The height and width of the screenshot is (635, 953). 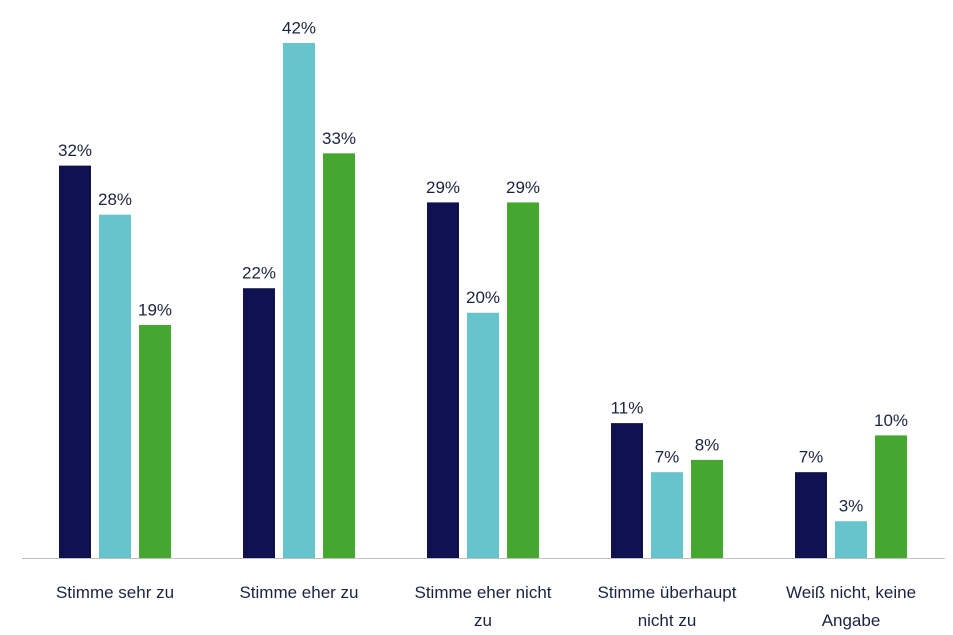 What do you see at coordinates (667, 606) in the screenshot?
I see `x-tick-label: Stimme überhaupt nicht zu` at bounding box center [667, 606].